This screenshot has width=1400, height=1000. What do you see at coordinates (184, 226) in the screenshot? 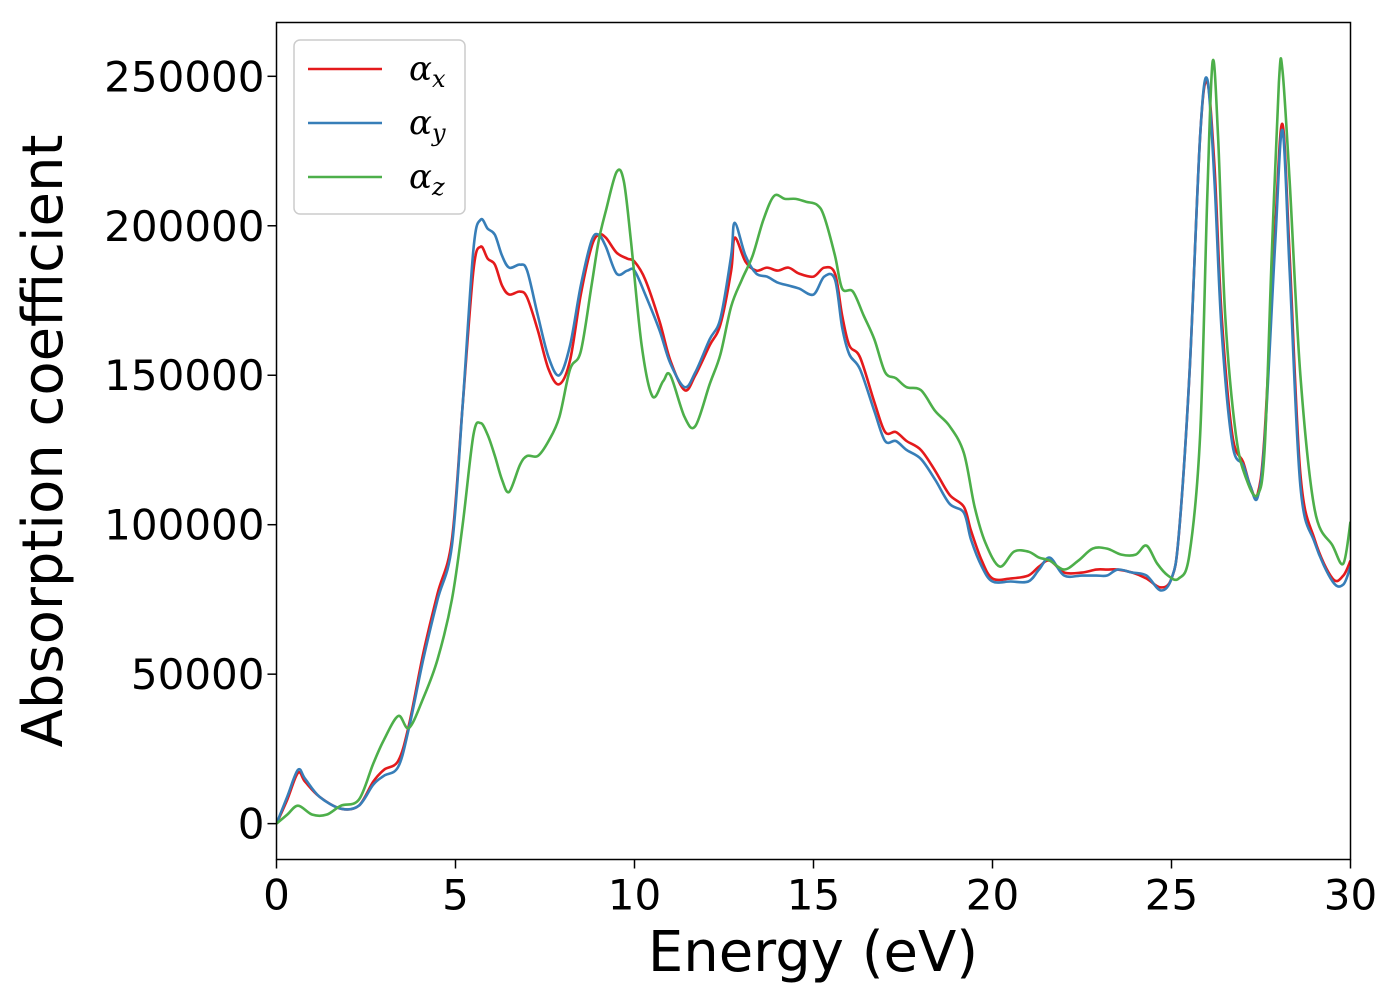
I see `y-tick-label: 200000` at bounding box center [184, 226].